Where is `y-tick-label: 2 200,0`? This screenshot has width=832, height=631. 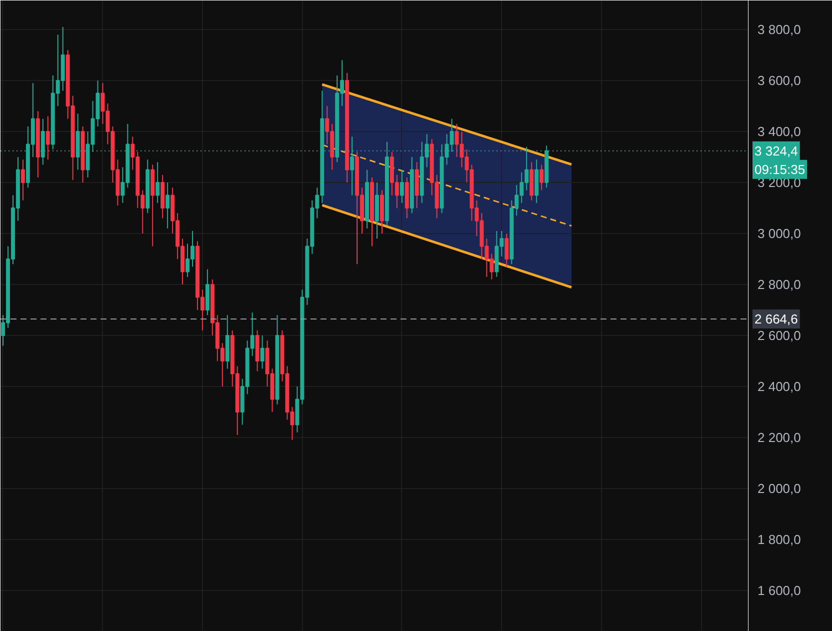 y-tick-label: 2 200,0 is located at coordinates (779, 437).